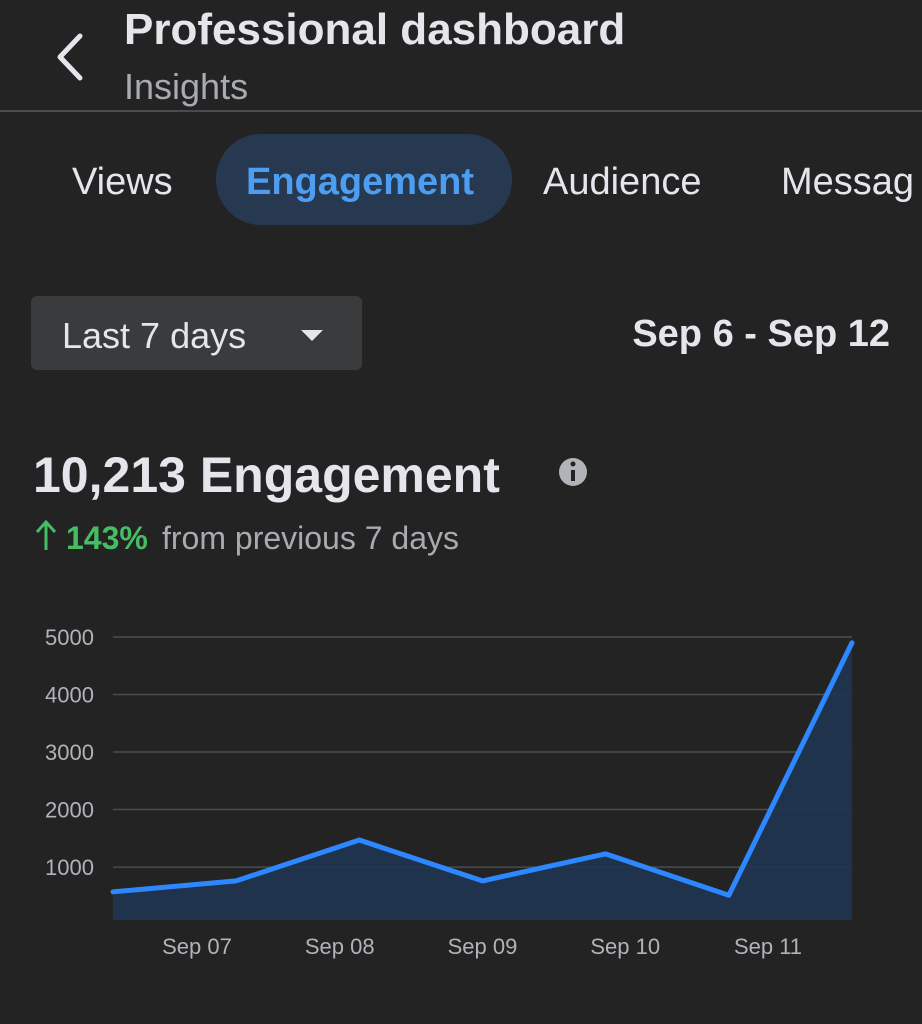  Describe the element at coordinates (573, 464) in the screenshot. I see `info-icon-dot` at that location.